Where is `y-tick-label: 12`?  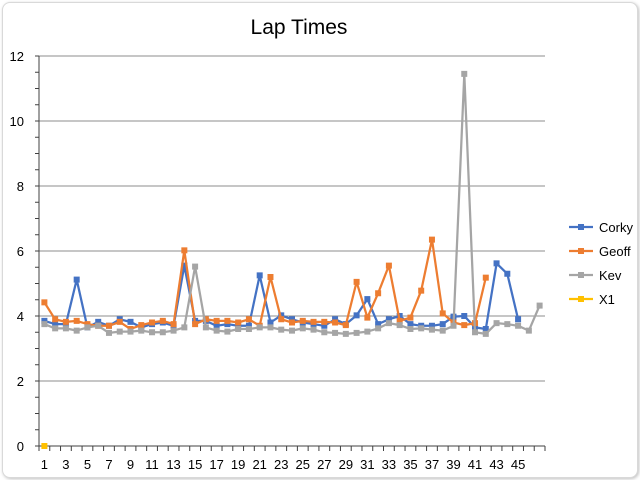 y-tick-label: 12 is located at coordinates (17, 56).